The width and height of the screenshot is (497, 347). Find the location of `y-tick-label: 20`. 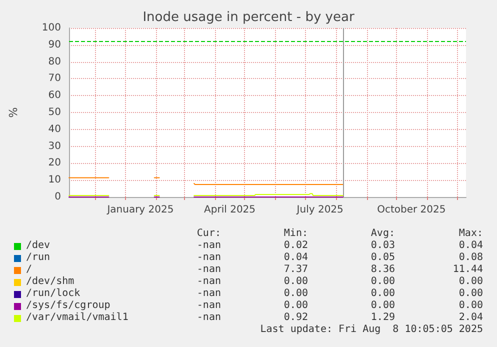

y-tick-label: 20 is located at coordinates (54, 163).